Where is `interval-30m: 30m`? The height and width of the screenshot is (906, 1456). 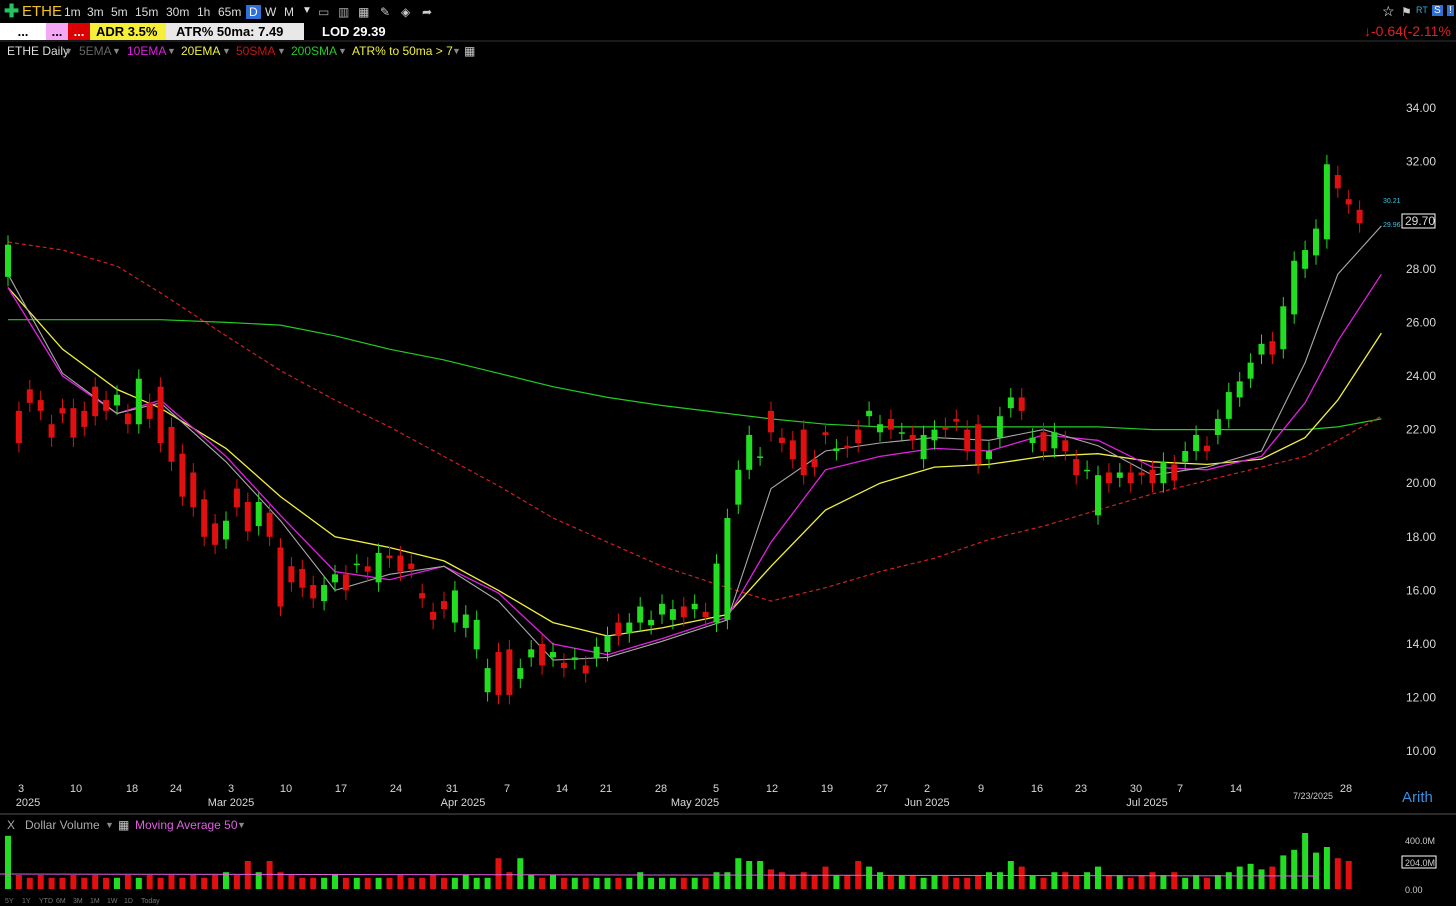
interval-30m: 30m is located at coordinates (178, 12).